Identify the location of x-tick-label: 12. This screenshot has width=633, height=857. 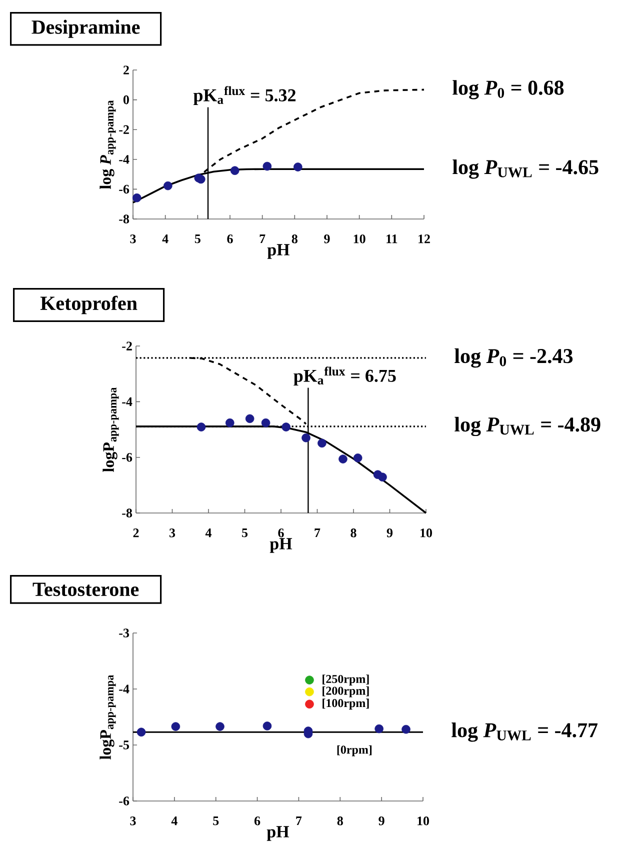
(424, 239).